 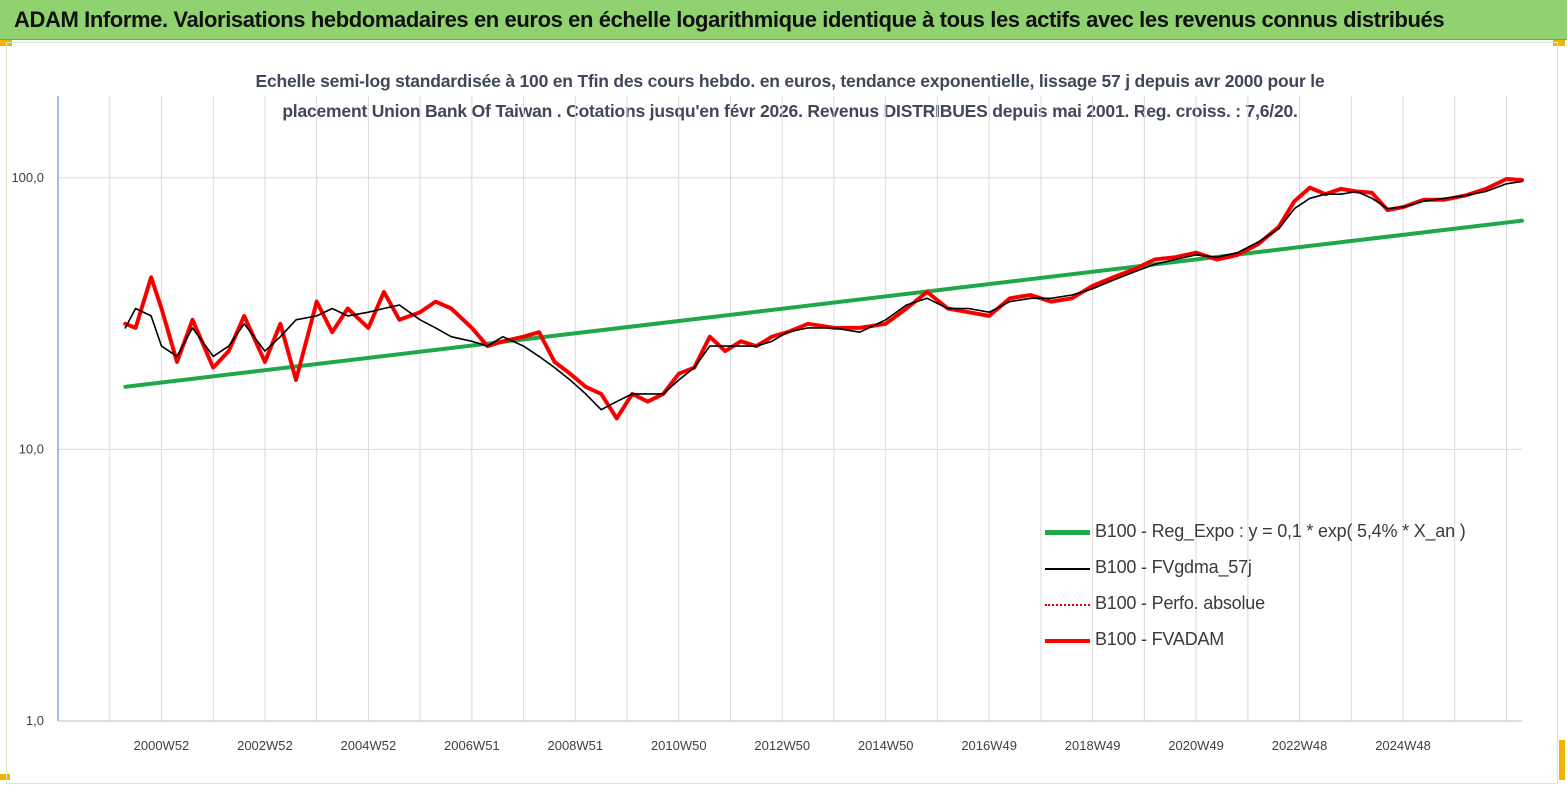 What do you see at coordinates (1300, 745) in the screenshot?
I see `x-tick-label: 2022W48` at bounding box center [1300, 745].